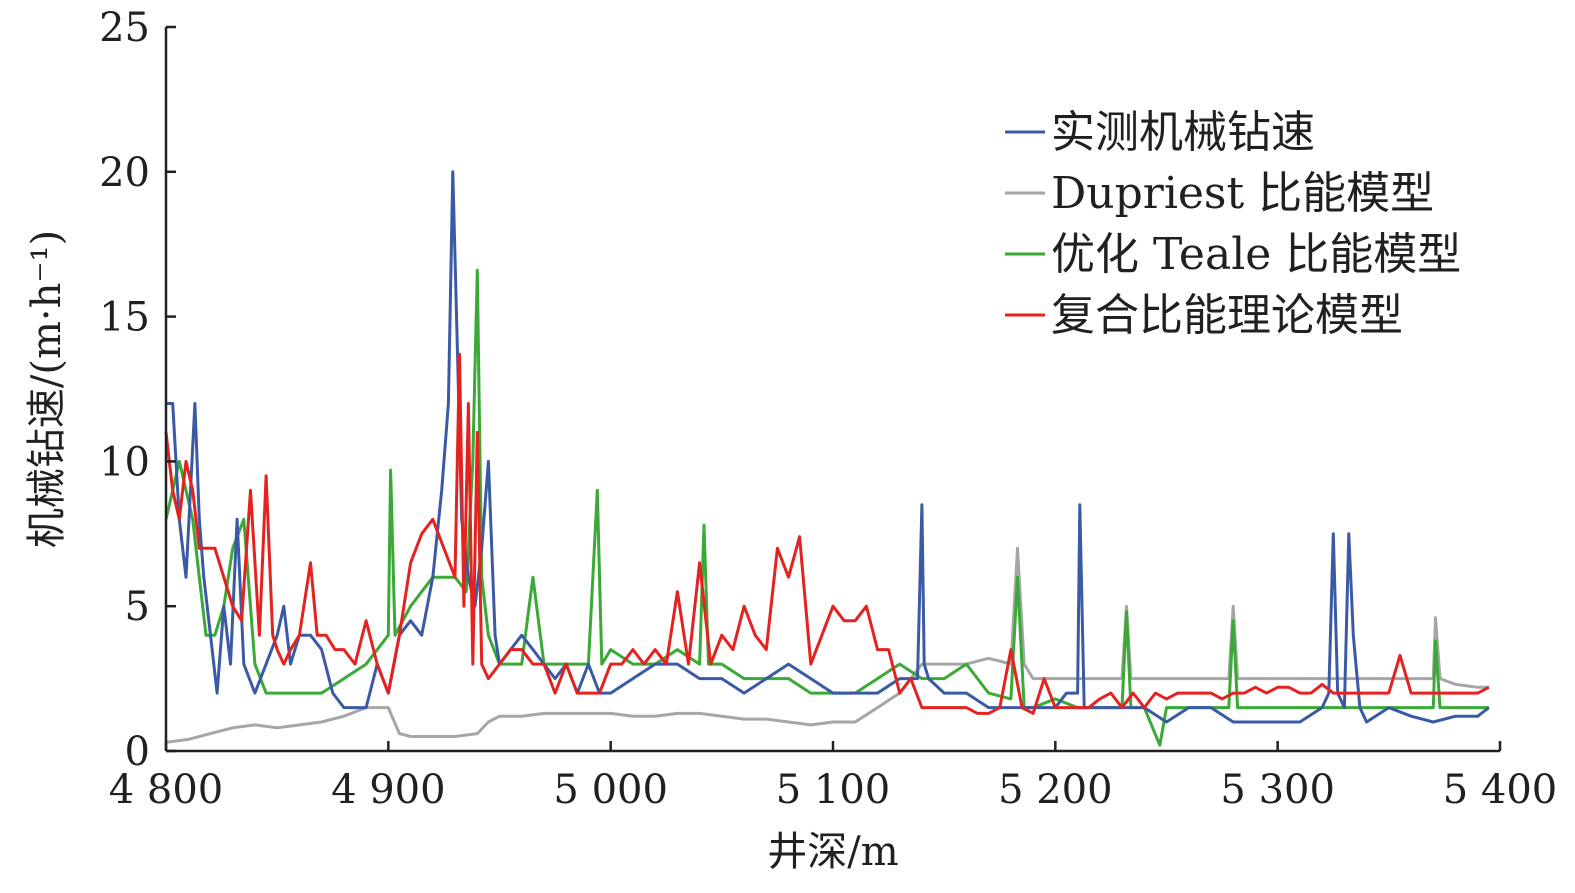 The image size is (1575, 893). What do you see at coordinates (1242, 193) in the screenshot?
I see `legend-label: Dupriest 比能模型` at bounding box center [1242, 193].